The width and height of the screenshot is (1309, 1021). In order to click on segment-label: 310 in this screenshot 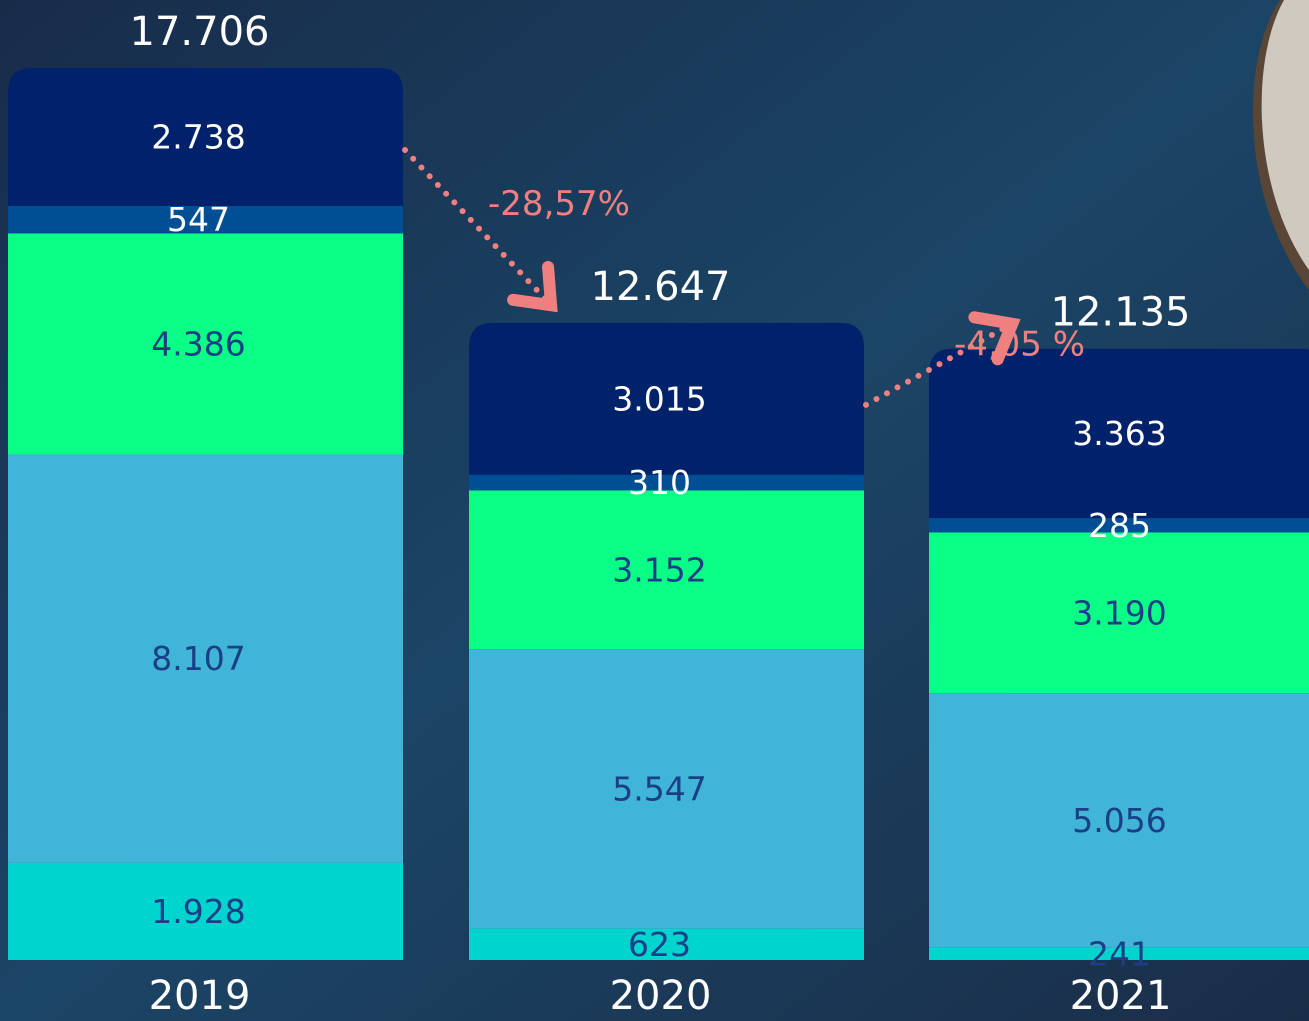, I will do `click(659, 482)`.